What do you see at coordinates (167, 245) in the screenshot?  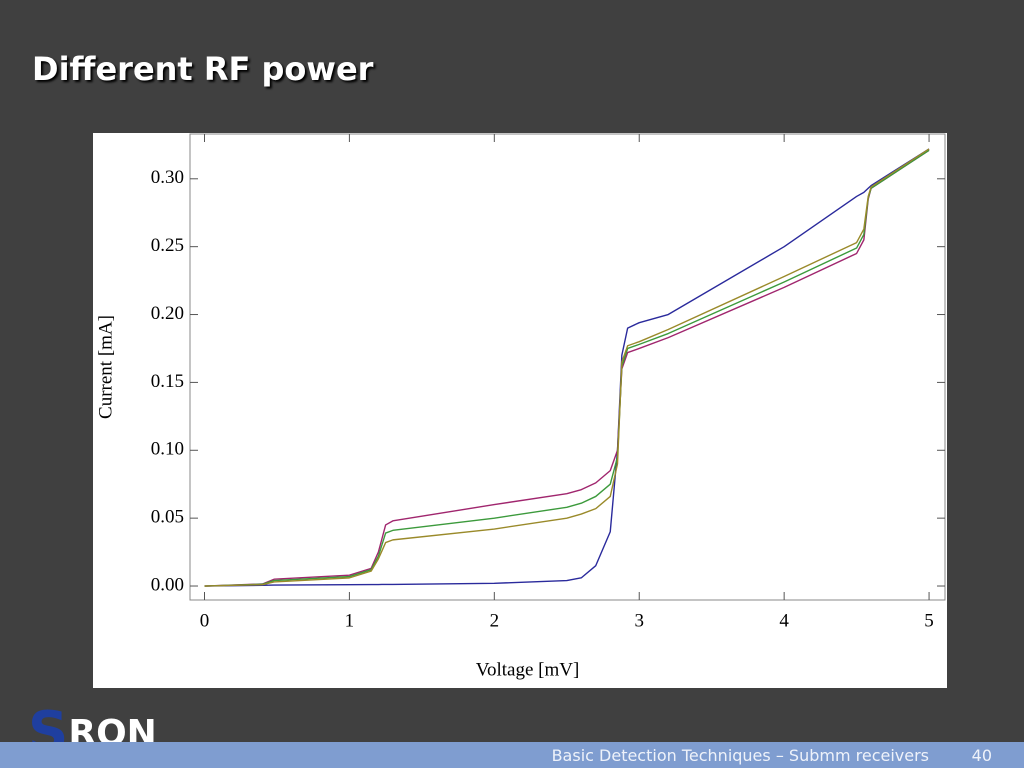 I see `y-tick-label: 0.25` at bounding box center [167, 245].